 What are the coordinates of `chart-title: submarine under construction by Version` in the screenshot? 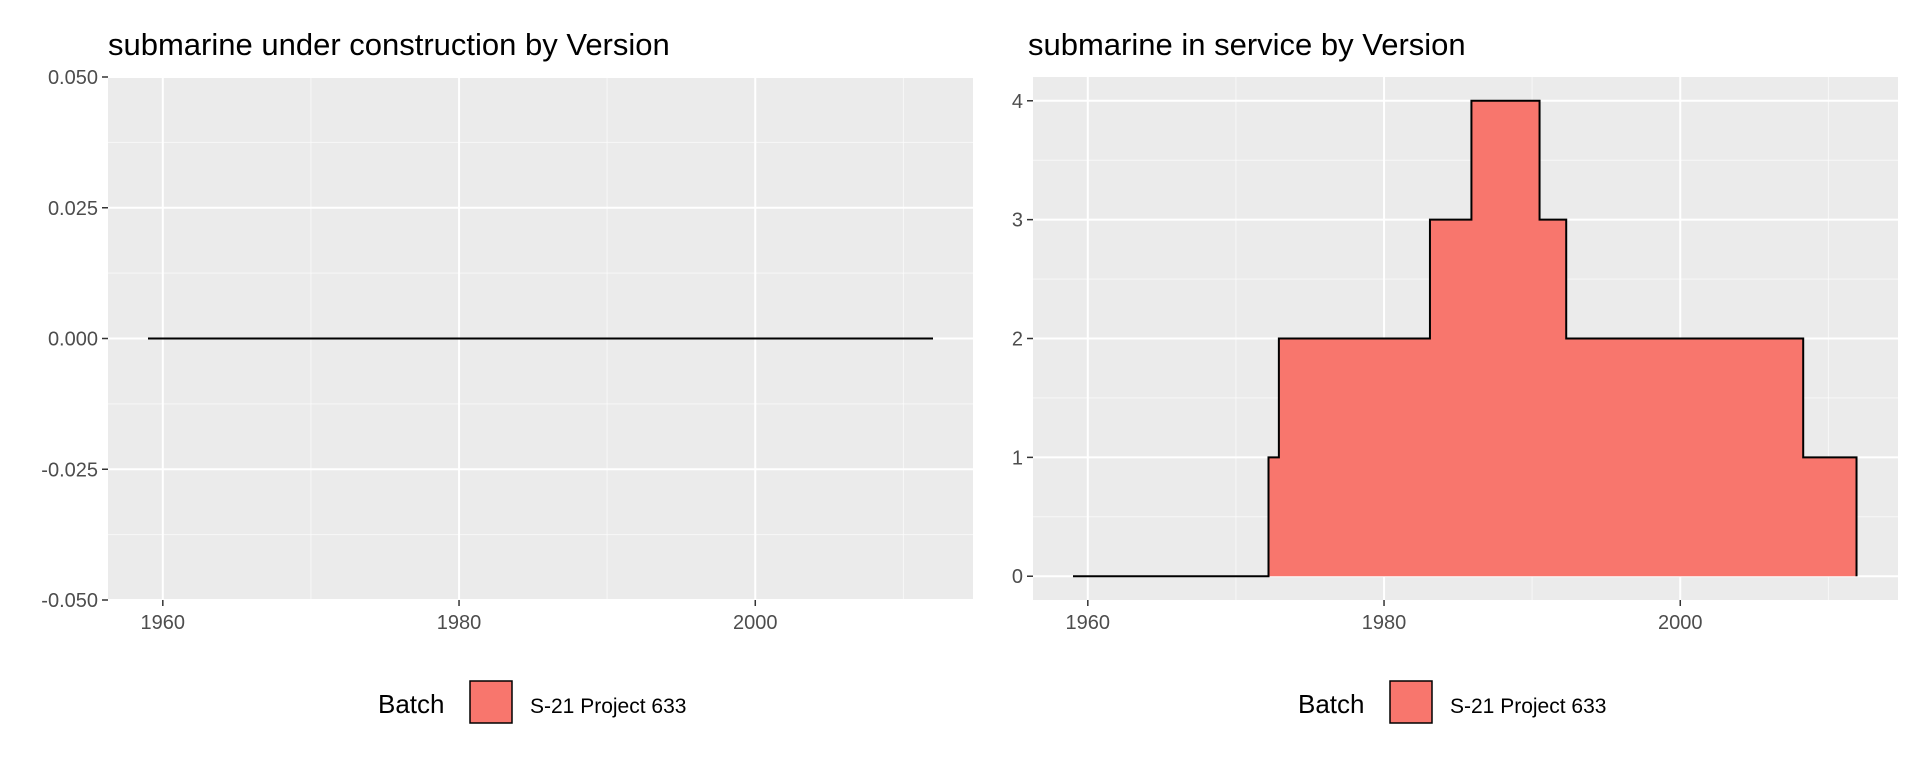 It's located at (389, 44).